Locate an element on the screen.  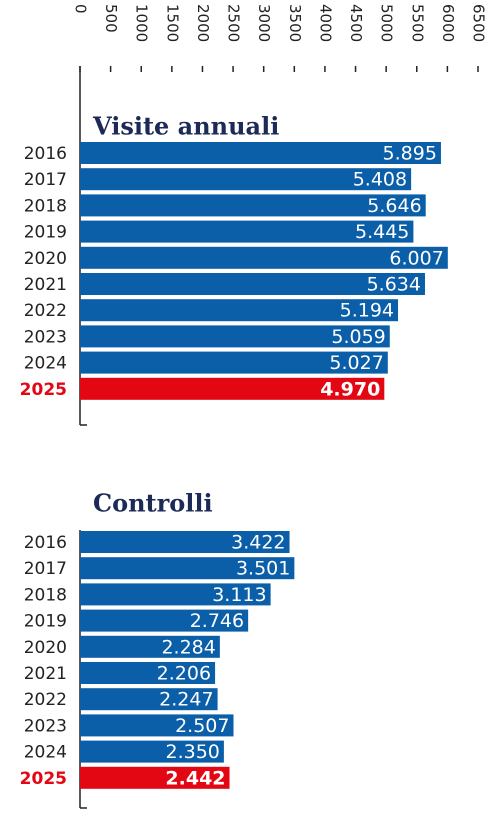
value-label: 5.445 is located at coordinates (382, 232).